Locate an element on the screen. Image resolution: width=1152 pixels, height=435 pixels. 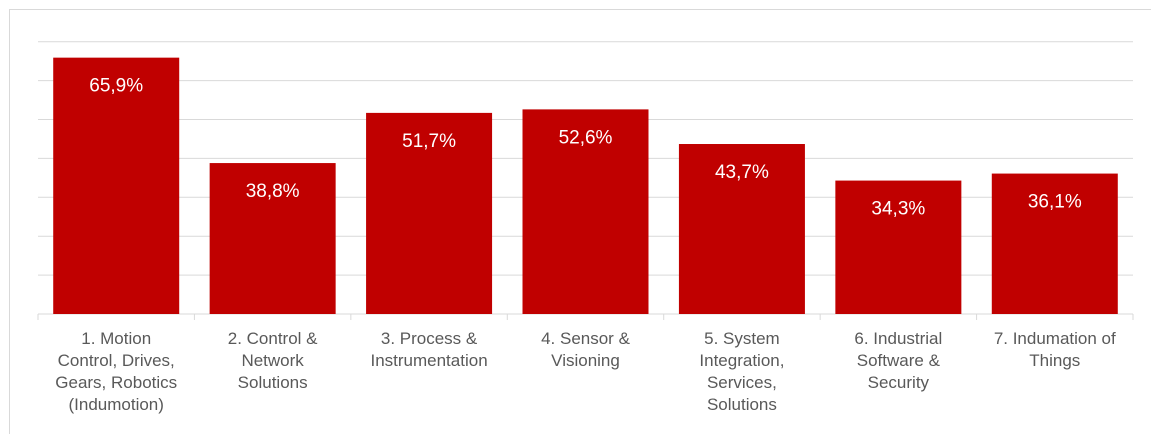
bar-value-label: 36,1% is located at coordinates (1055, 202).